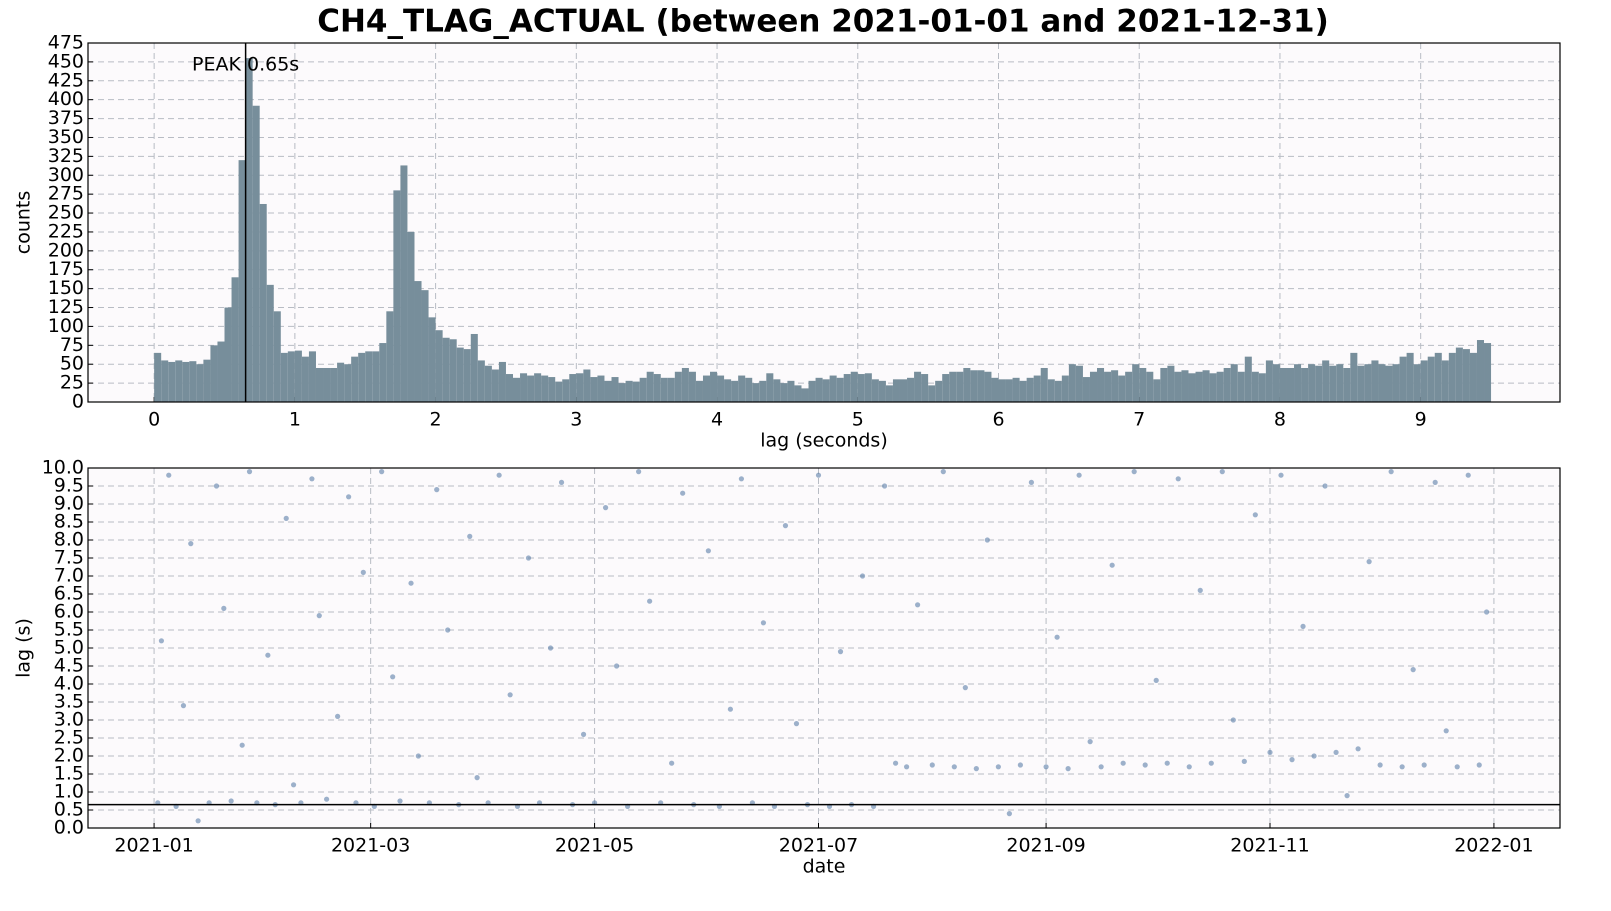 Image resolution: width=1611 pixels, height=911 pixels. What do you see at coordinates (66, 326) in the screenshot?
I see `y-tick-label: 100` at bounding box center [66, 326].